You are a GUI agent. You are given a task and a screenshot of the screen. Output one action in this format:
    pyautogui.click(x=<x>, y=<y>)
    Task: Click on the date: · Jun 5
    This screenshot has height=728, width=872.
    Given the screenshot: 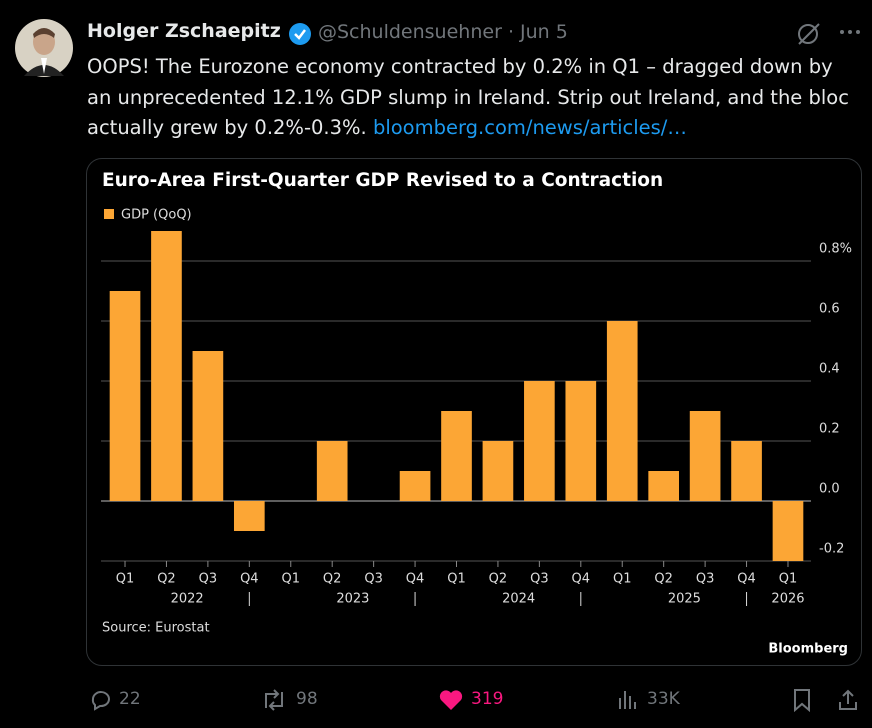 What is the action you would take?
    pyautogui.click(x=537, y=32)
    